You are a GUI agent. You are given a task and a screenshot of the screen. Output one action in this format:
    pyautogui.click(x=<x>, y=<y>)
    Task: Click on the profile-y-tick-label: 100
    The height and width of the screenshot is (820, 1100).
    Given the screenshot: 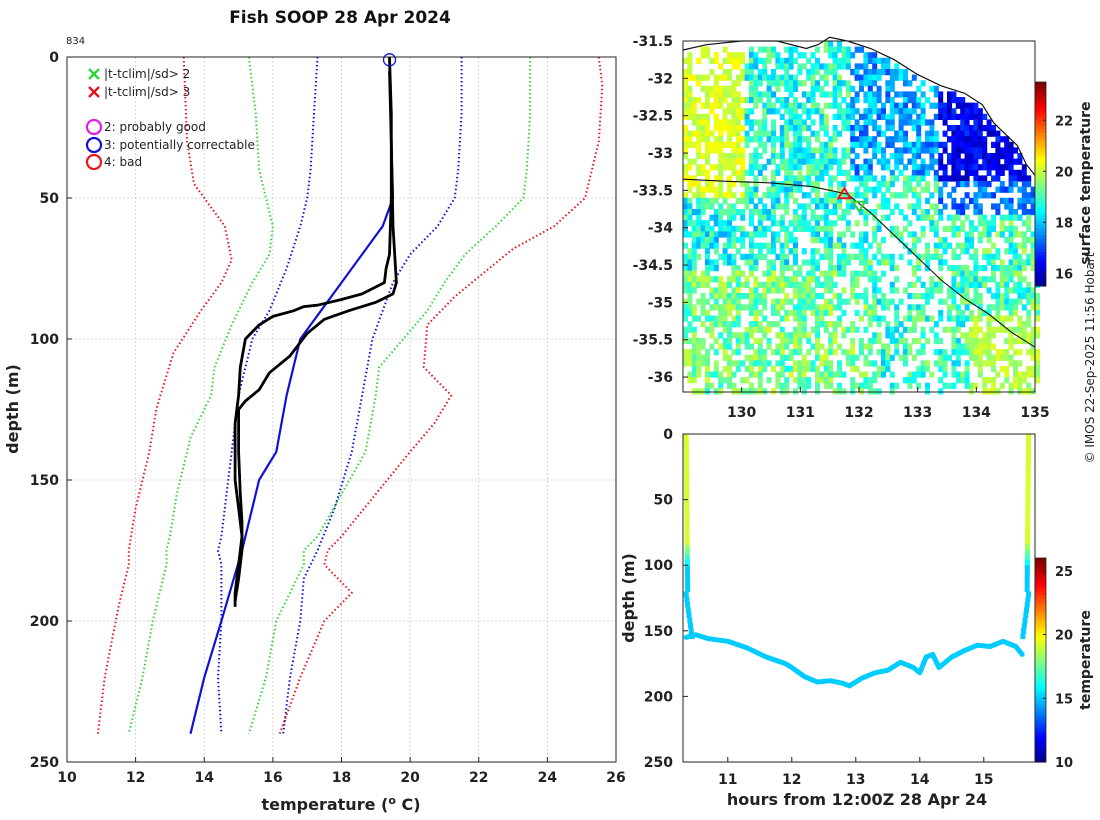 What is the action you would take?
    pyautogui.click(x=44, y=340)
    